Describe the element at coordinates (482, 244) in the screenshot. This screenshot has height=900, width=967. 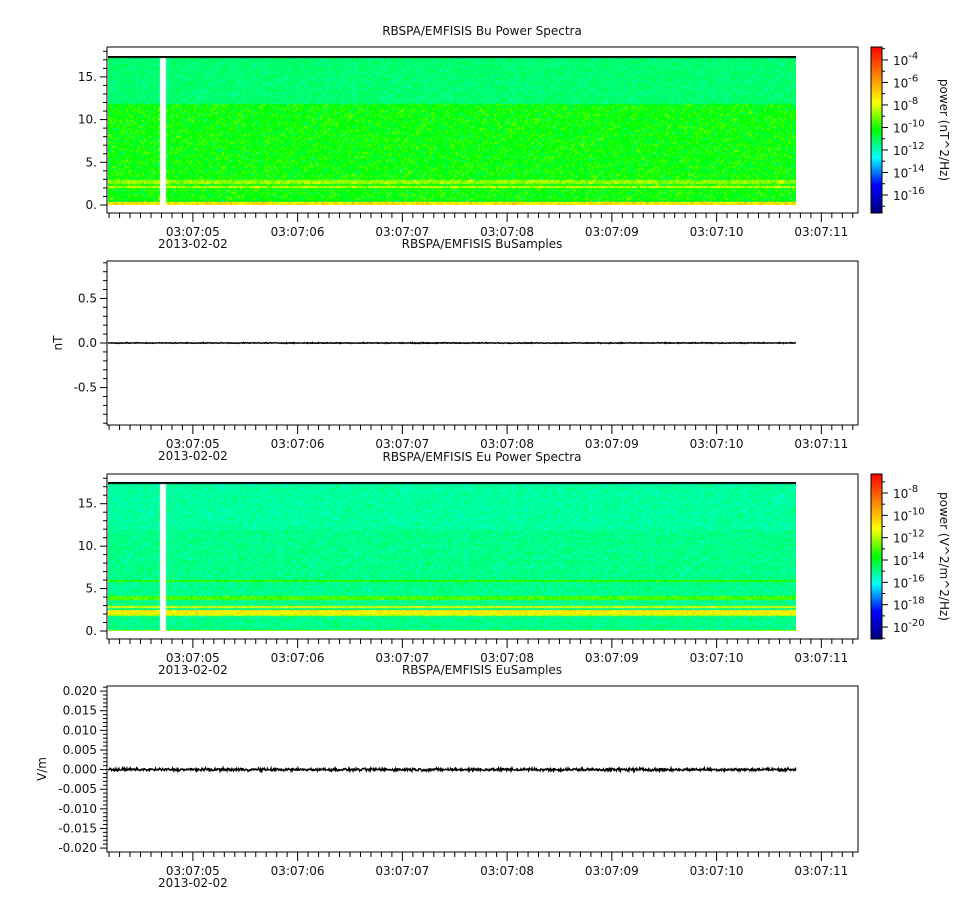
I see `chart-title: RBSPA/EMFISIS BuSamples` at that location.